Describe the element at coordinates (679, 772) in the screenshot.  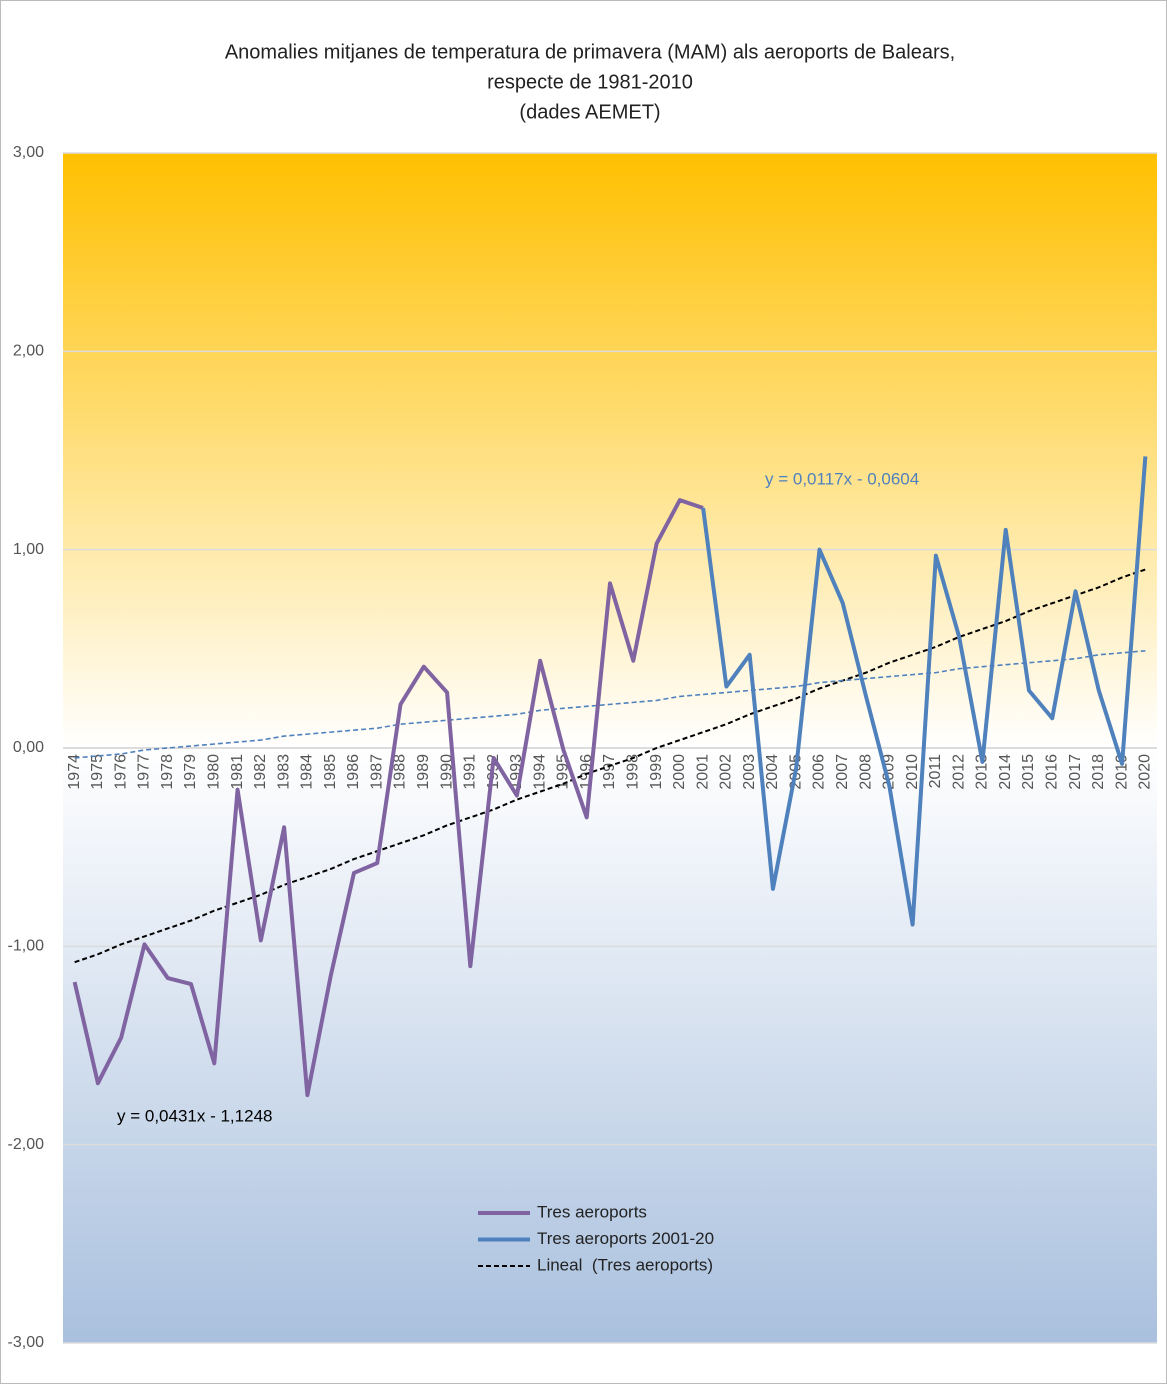
I see `x-tick-label: 2000` at that location.